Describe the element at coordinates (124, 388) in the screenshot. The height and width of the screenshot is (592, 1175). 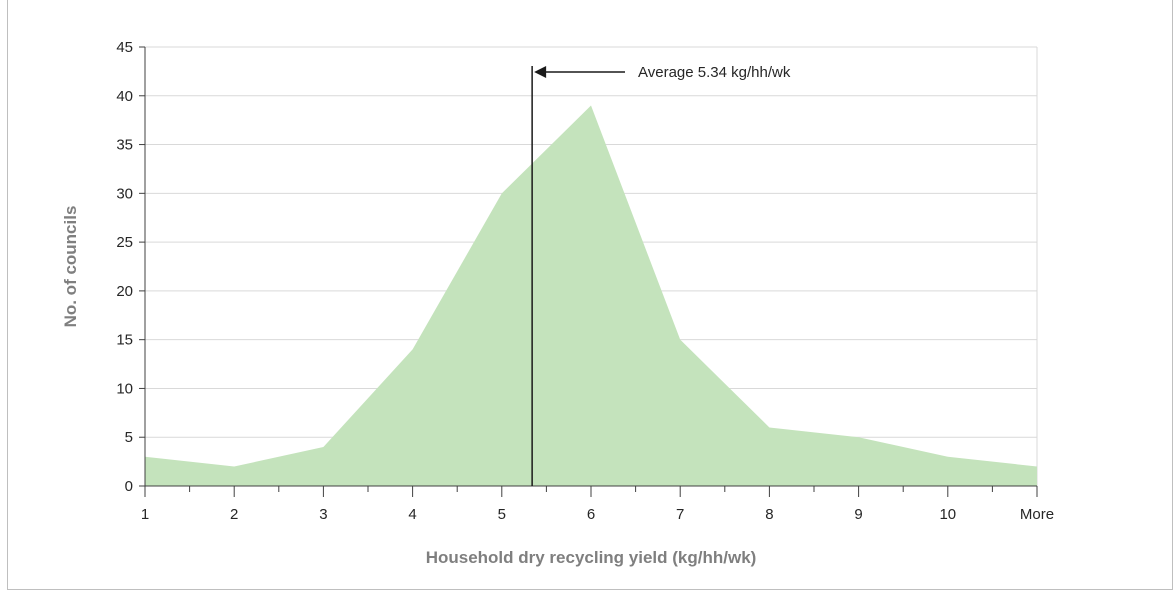
I see `y-tick-label: 10` at that location.